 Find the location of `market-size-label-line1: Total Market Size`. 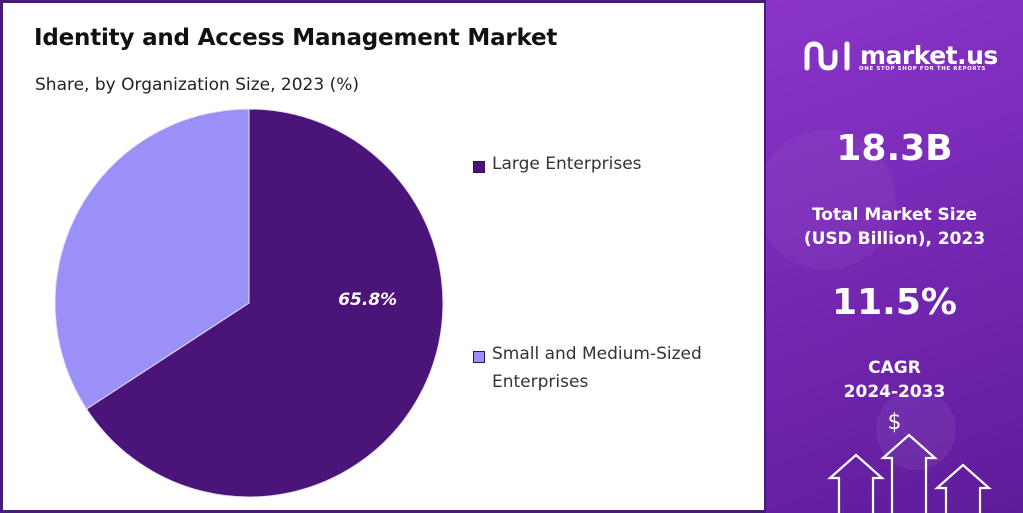

market-size-label-line1: Total Market Size is located at coordinates (894, 215).